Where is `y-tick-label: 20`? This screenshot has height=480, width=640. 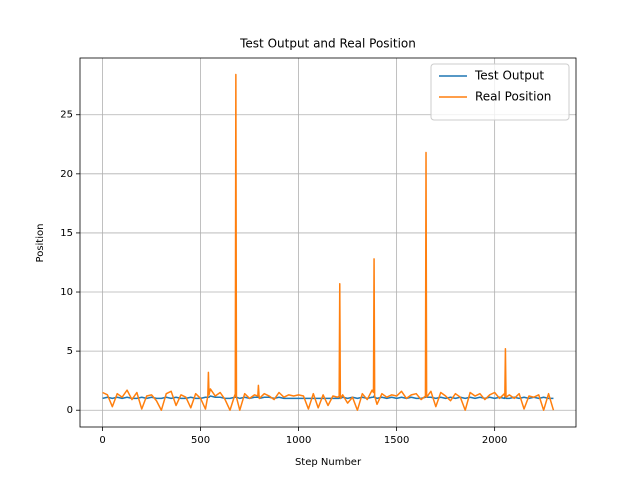 y-tick-label: 20 is located at coordinates (66, 174).